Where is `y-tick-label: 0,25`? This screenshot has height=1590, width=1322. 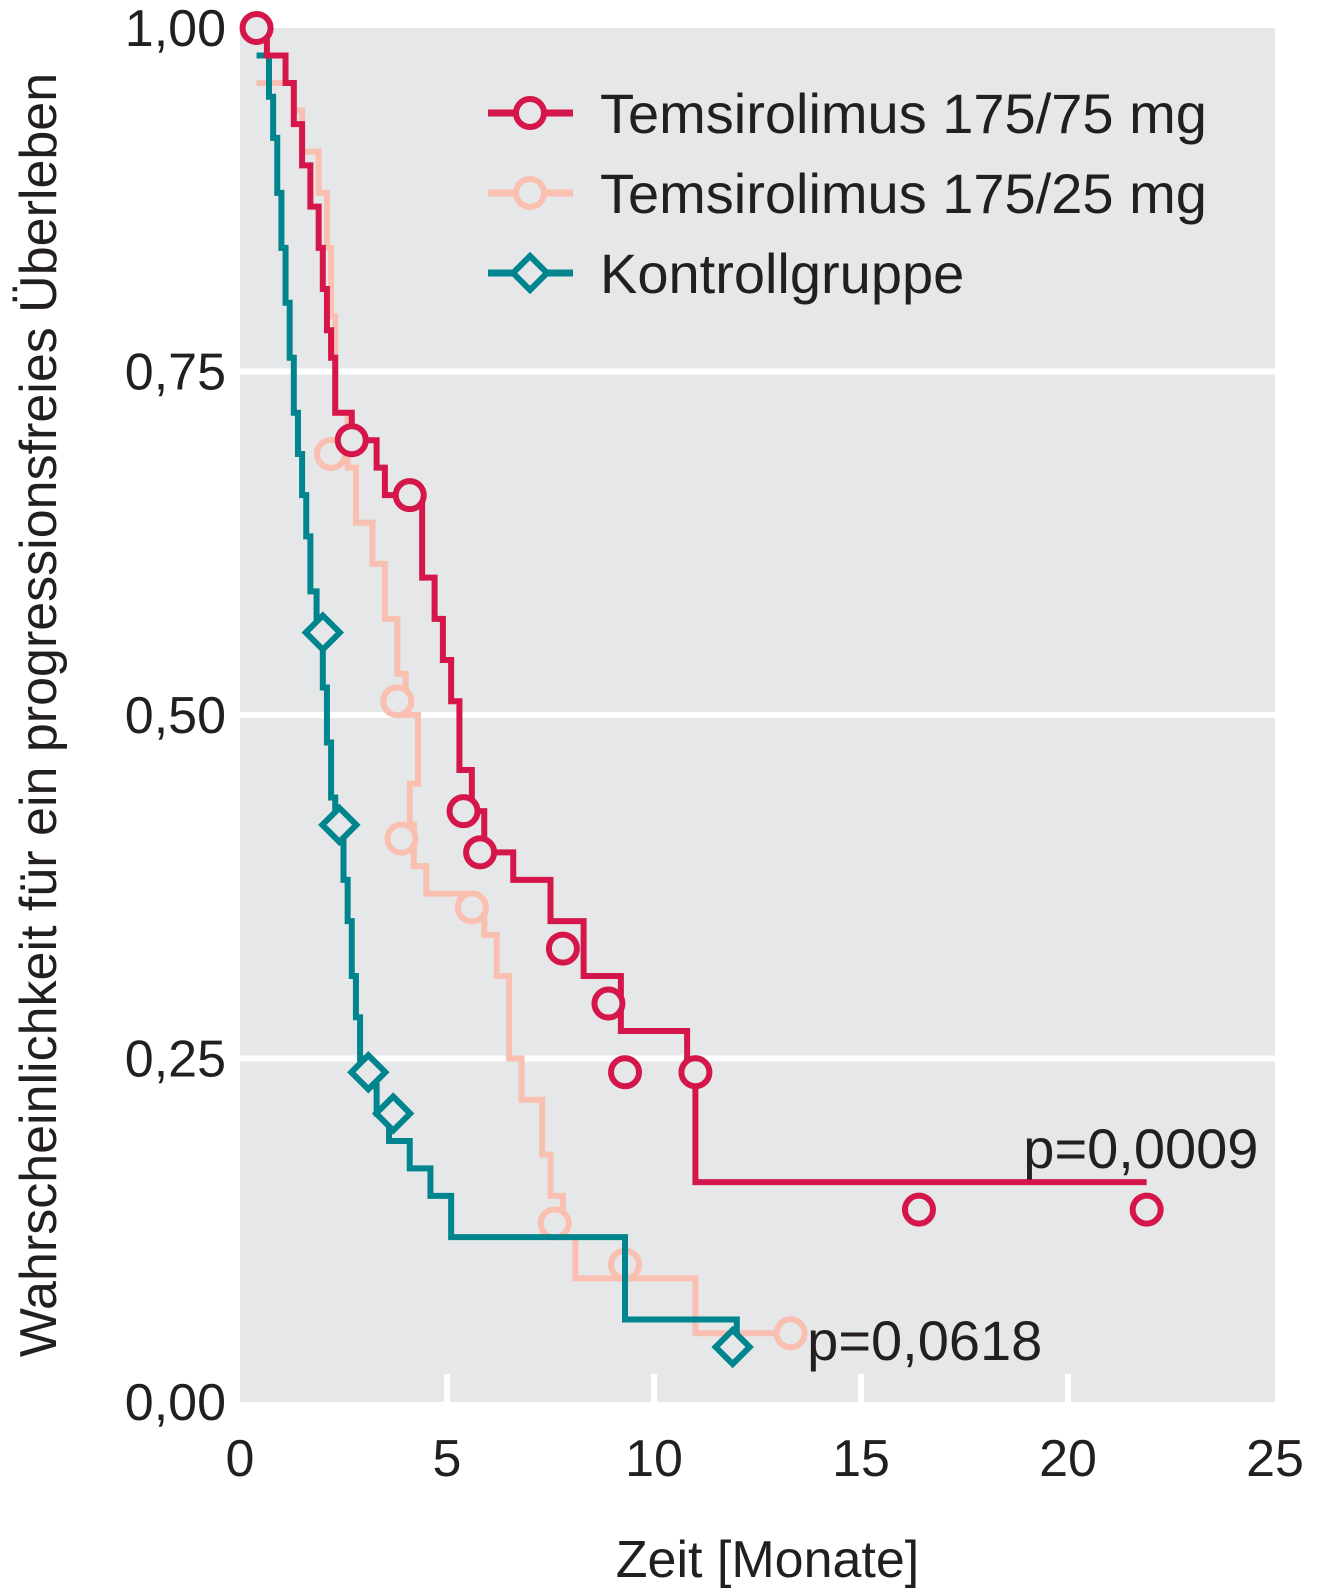
y-tick-label: 0,25 is located at coordinates (175, 1060).